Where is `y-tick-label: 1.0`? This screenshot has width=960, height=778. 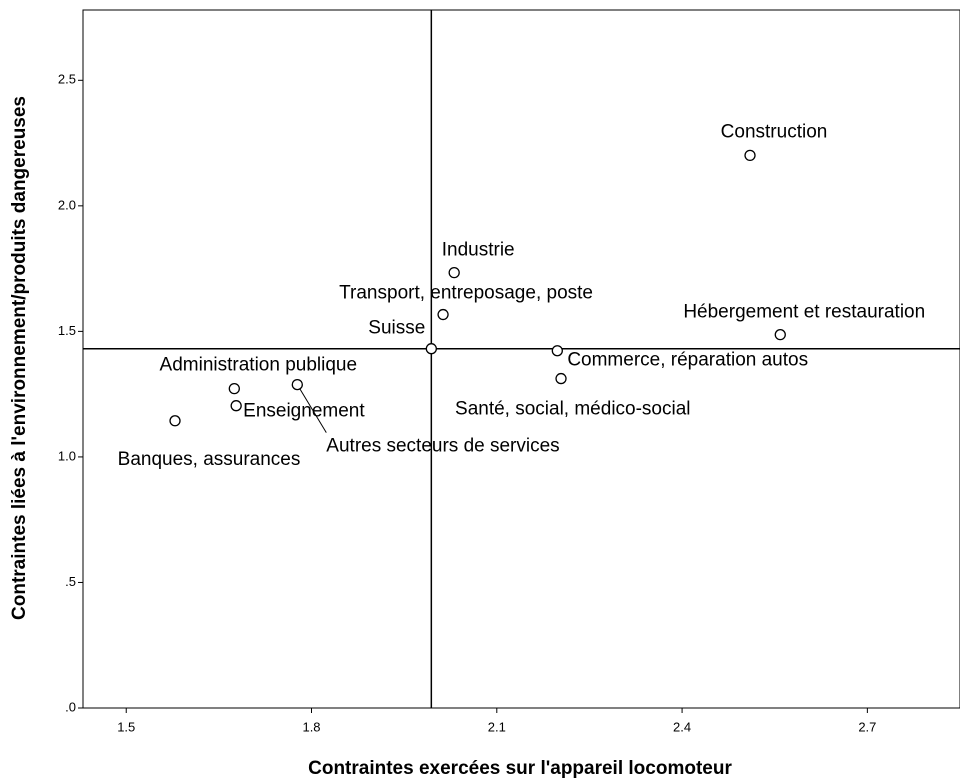
y-tick-label: 1.0 is located at coordinates (67, 455).